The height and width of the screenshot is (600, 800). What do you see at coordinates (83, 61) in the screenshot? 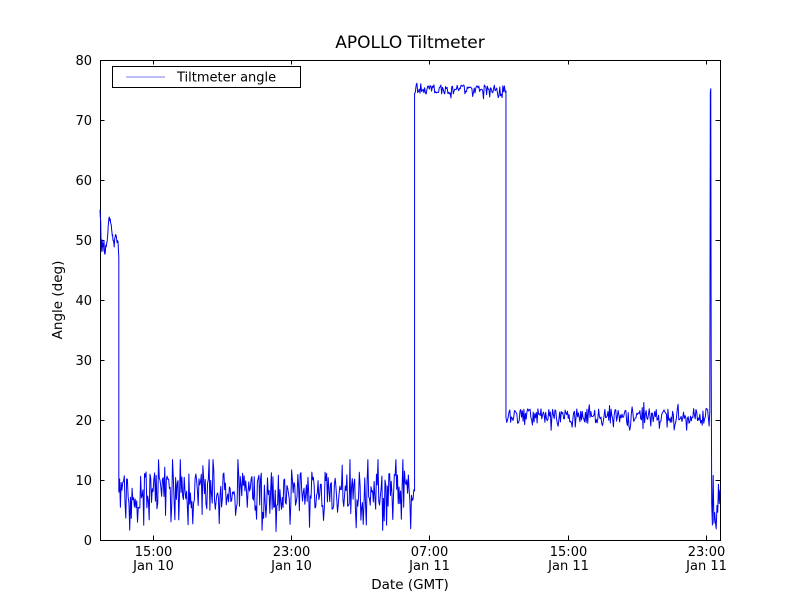
I see `y-tick-label: 80` at bounding box center [83, 61].